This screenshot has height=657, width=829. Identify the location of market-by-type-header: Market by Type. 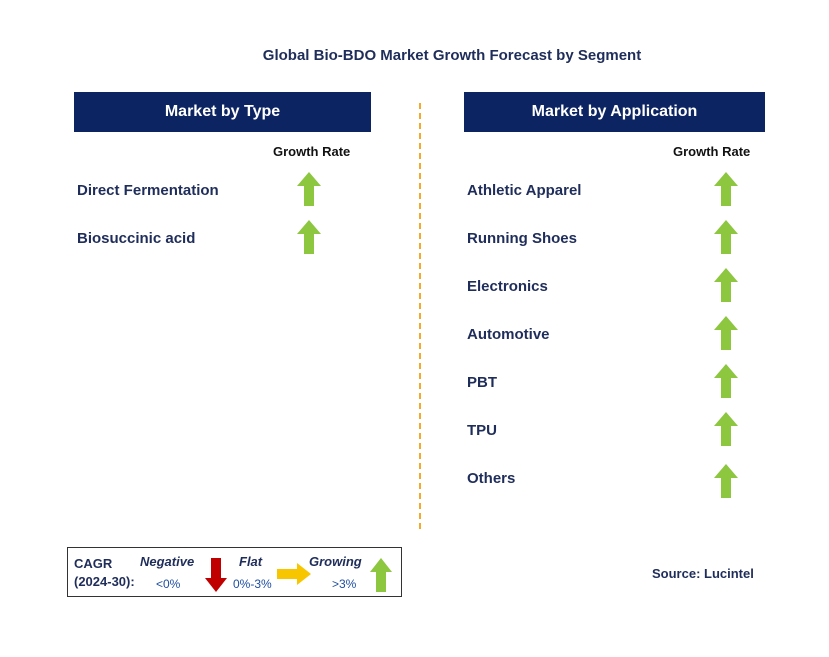
(222, 112).